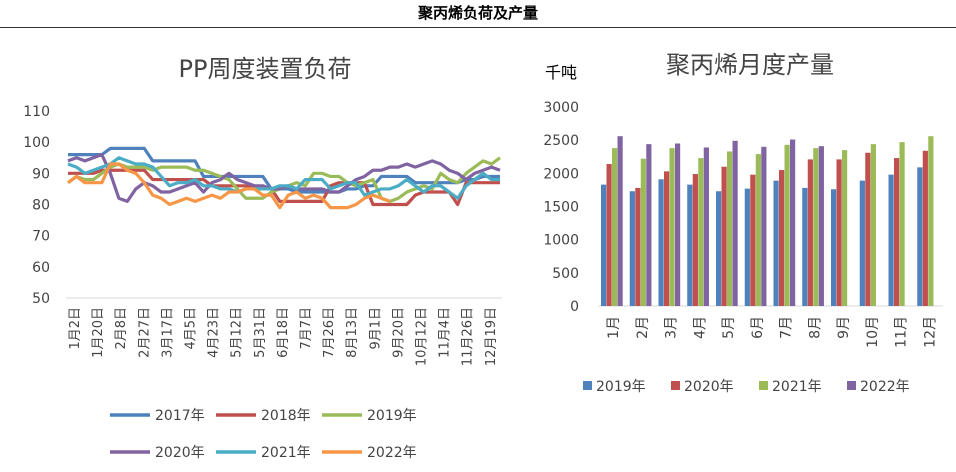  Describe the element at coordinates (468, 336) in the screenshot. I see `x-tick-label: 11月26日` at that location.